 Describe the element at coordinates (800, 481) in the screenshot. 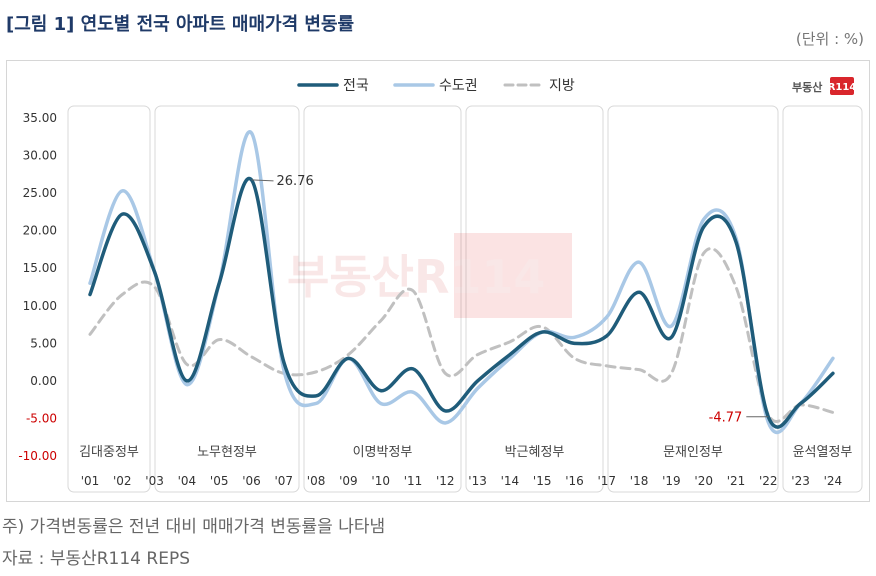

I see `x-tick-label: '23` at that location.